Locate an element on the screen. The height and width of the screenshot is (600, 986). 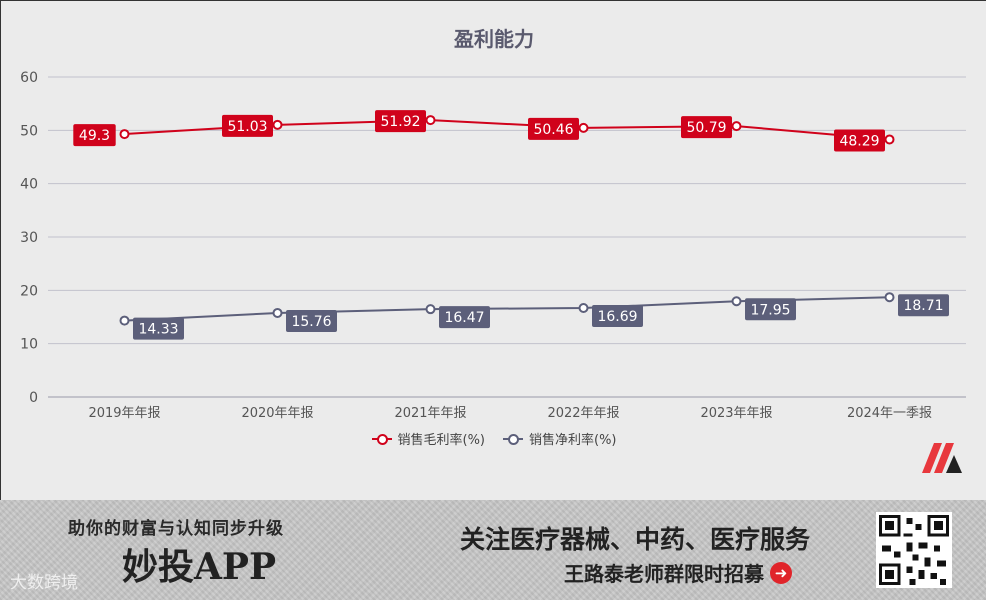
data-label: 16.69 is located at coordinates (617, 317).